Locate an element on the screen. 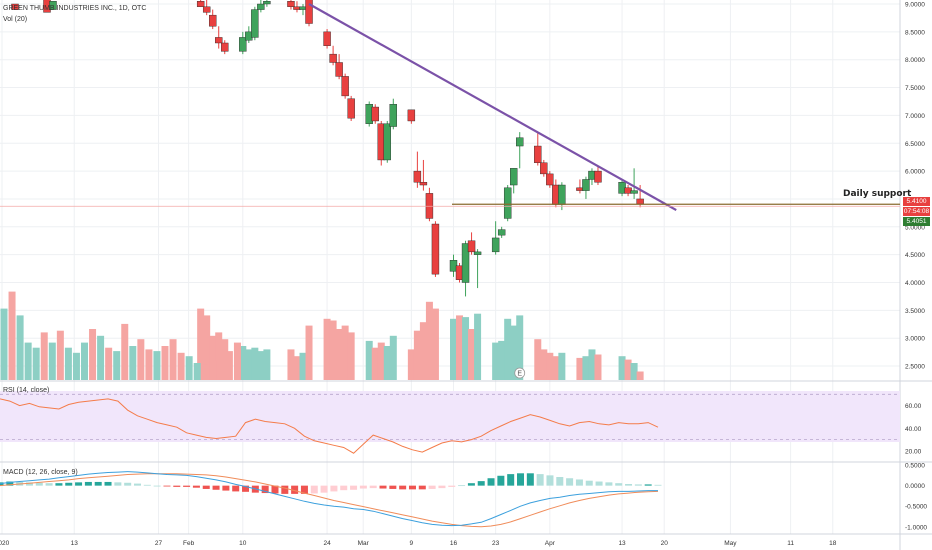  support-label: Daily support is located at coordinates (877, 194).